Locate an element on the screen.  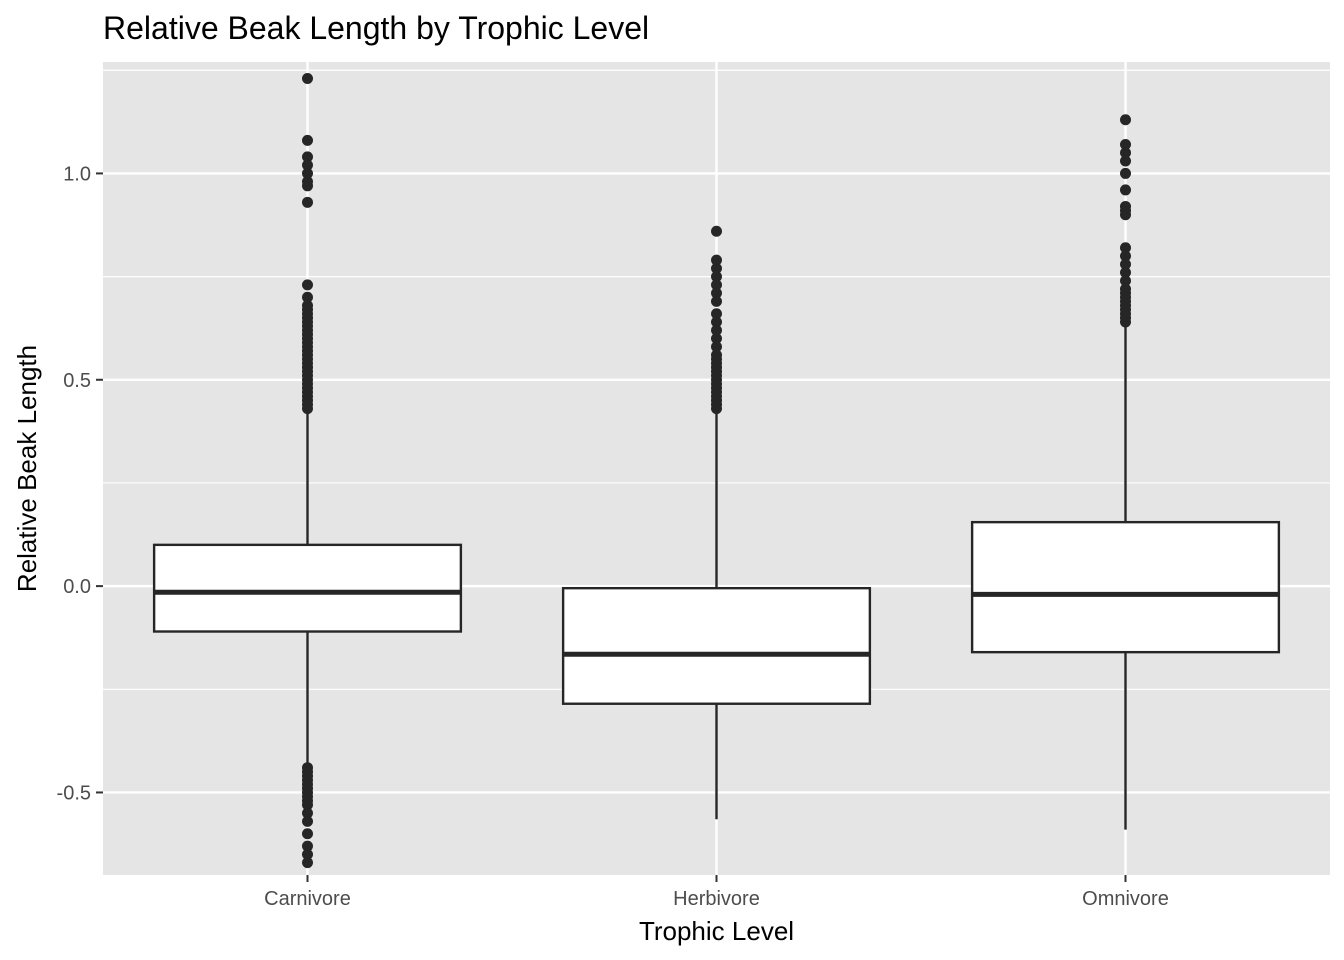
x-tick-label: Omnivore is located at coordinates (1125, 899).